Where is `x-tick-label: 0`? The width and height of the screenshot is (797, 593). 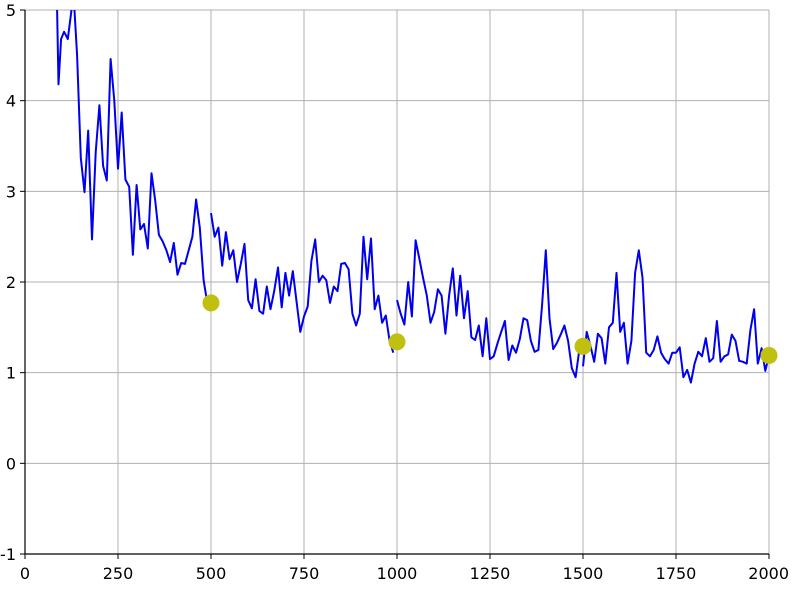 x-tick-label: 0 is located at coordinates (25, 573).